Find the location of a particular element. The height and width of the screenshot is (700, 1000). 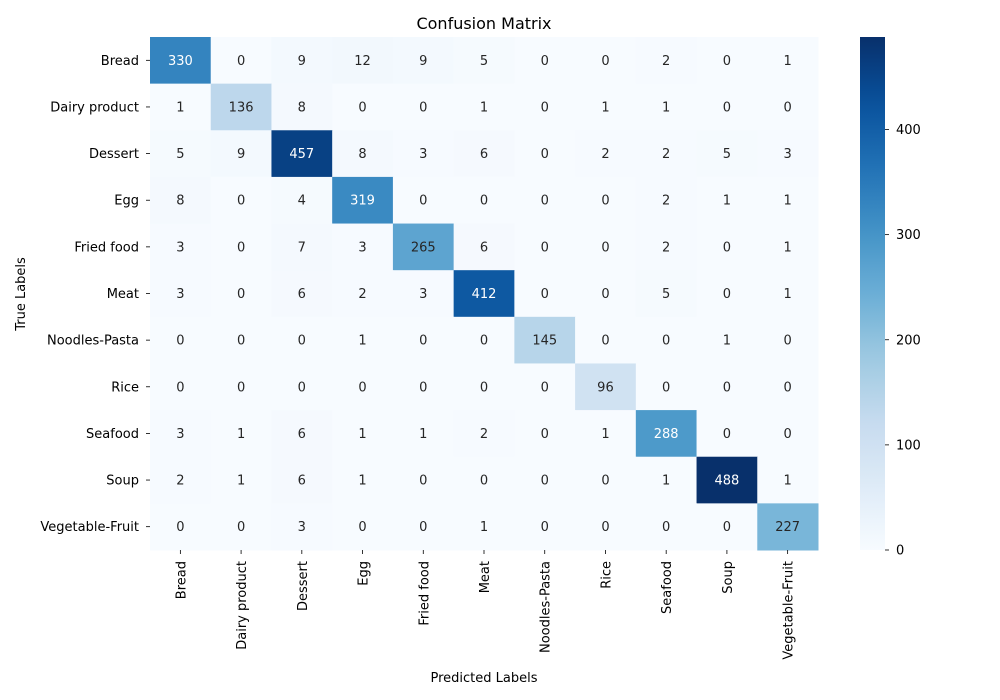

x-tick-label: Bread is located at coordinates (181, 580).